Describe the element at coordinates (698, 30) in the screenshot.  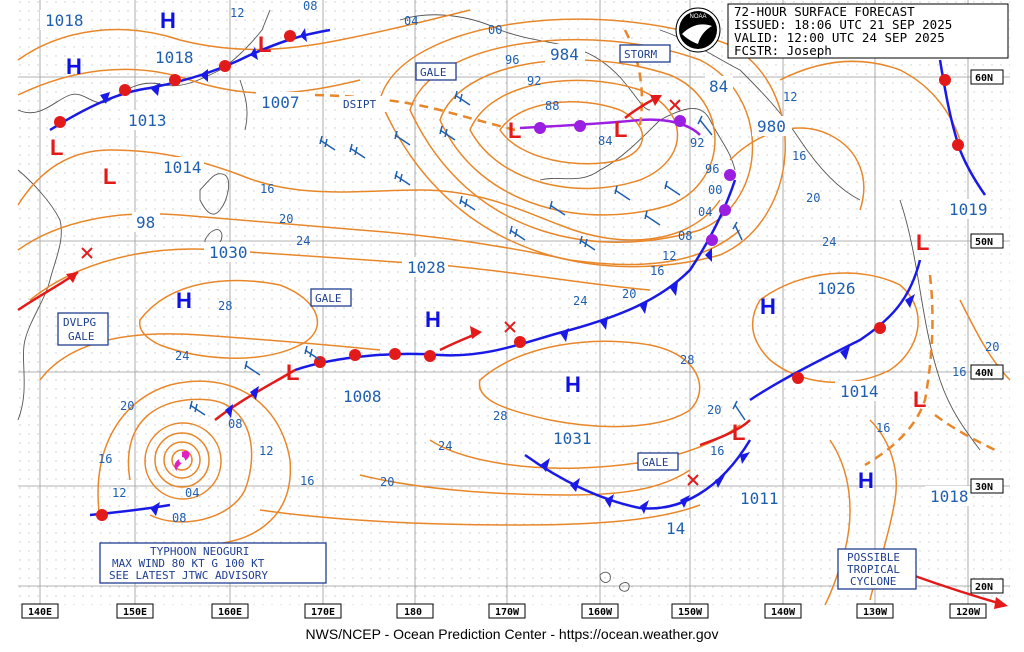
I see `noaa-logo: NOAA` at that location.